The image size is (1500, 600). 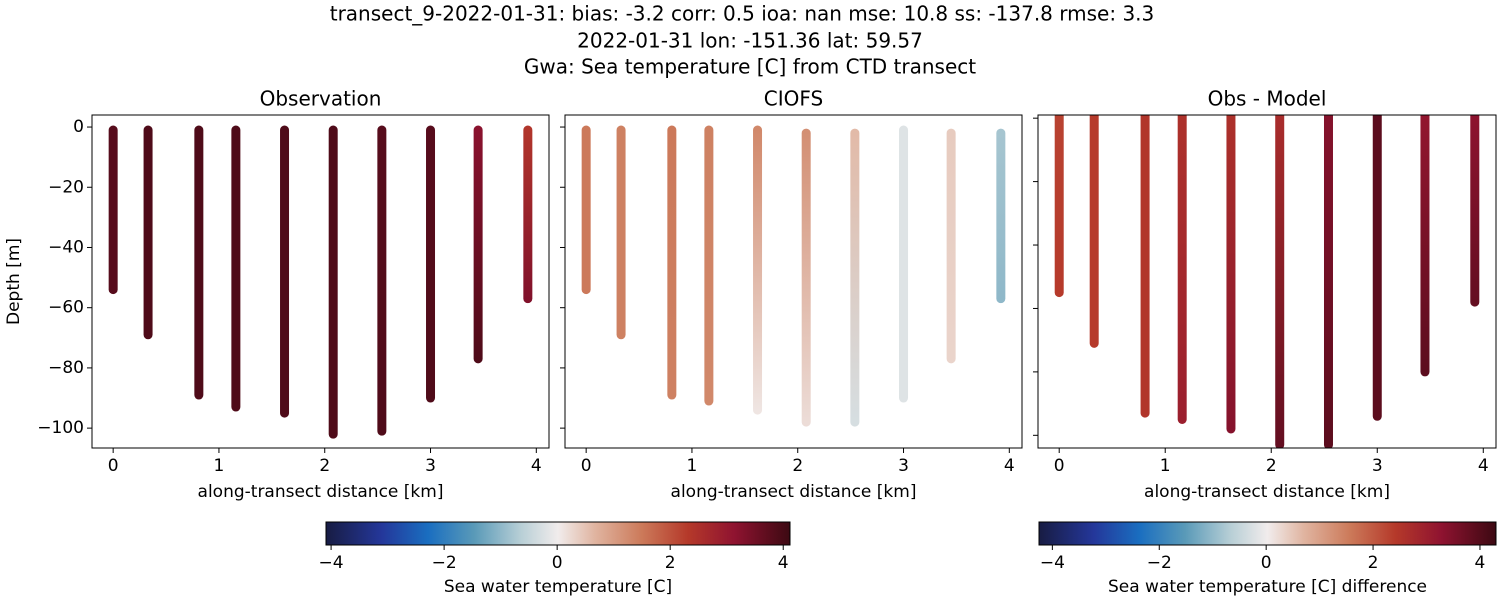 What do you see at coordinates (1267, 99) in the screenshot?
I see `panel-title: Obs - Model` at bounding box center [1267, 99].